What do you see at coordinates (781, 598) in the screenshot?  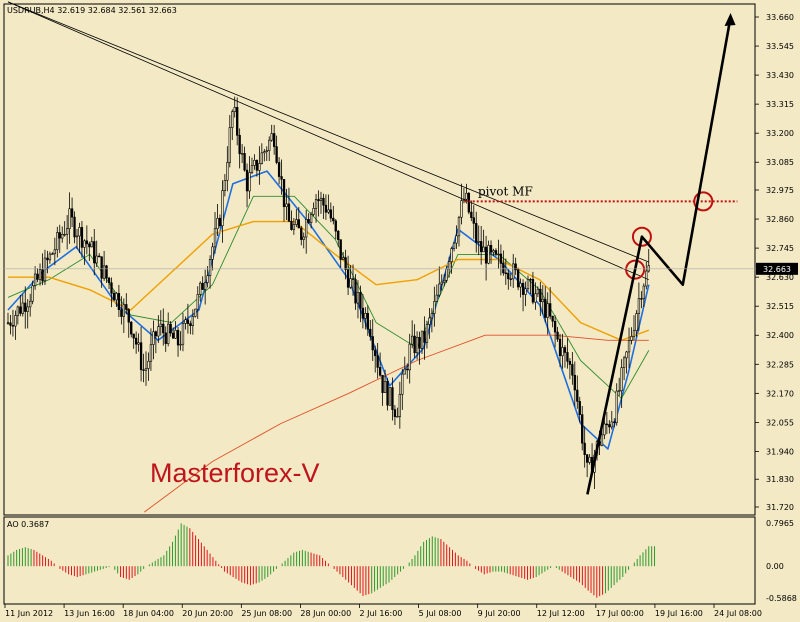 I see `ao-tick-label: -0.5868` at bounding box center [781, 598].